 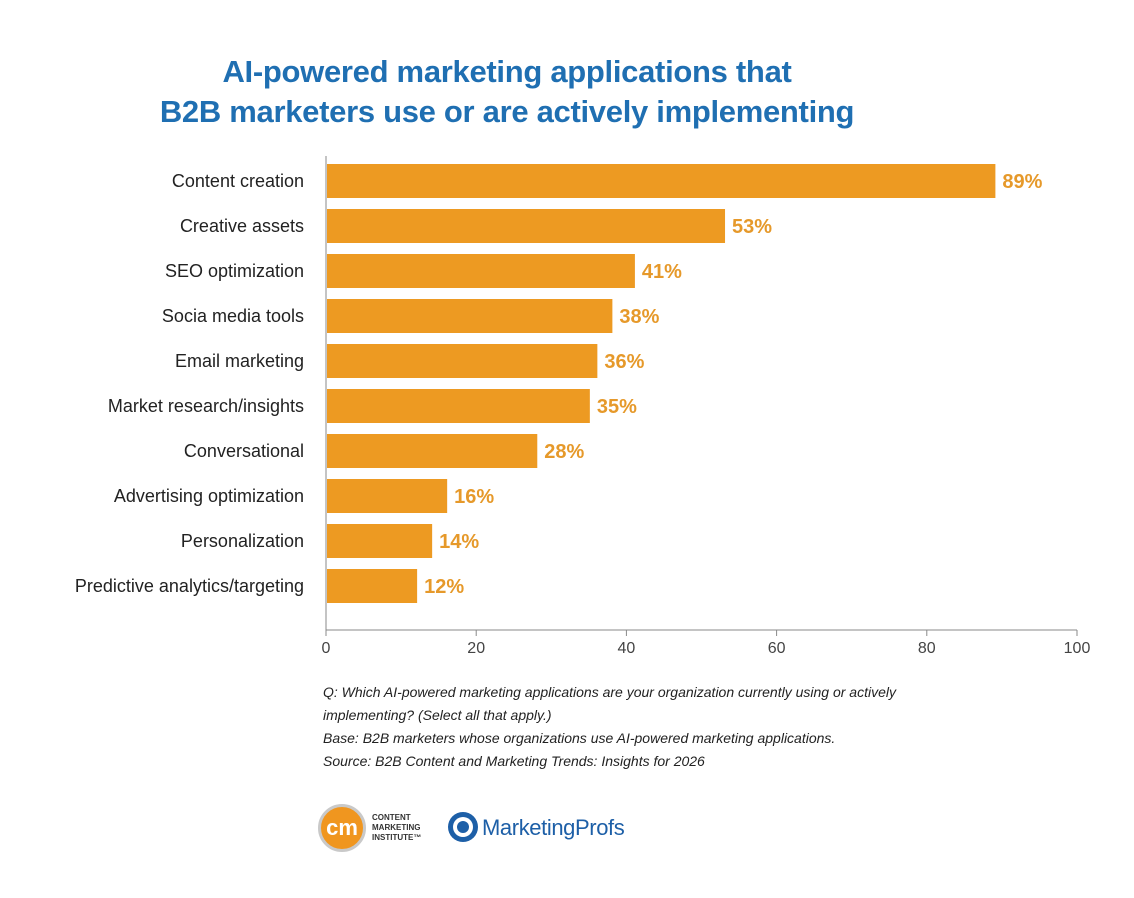 I want to click on x-tick-label: 80, so click(x=927, y=648).